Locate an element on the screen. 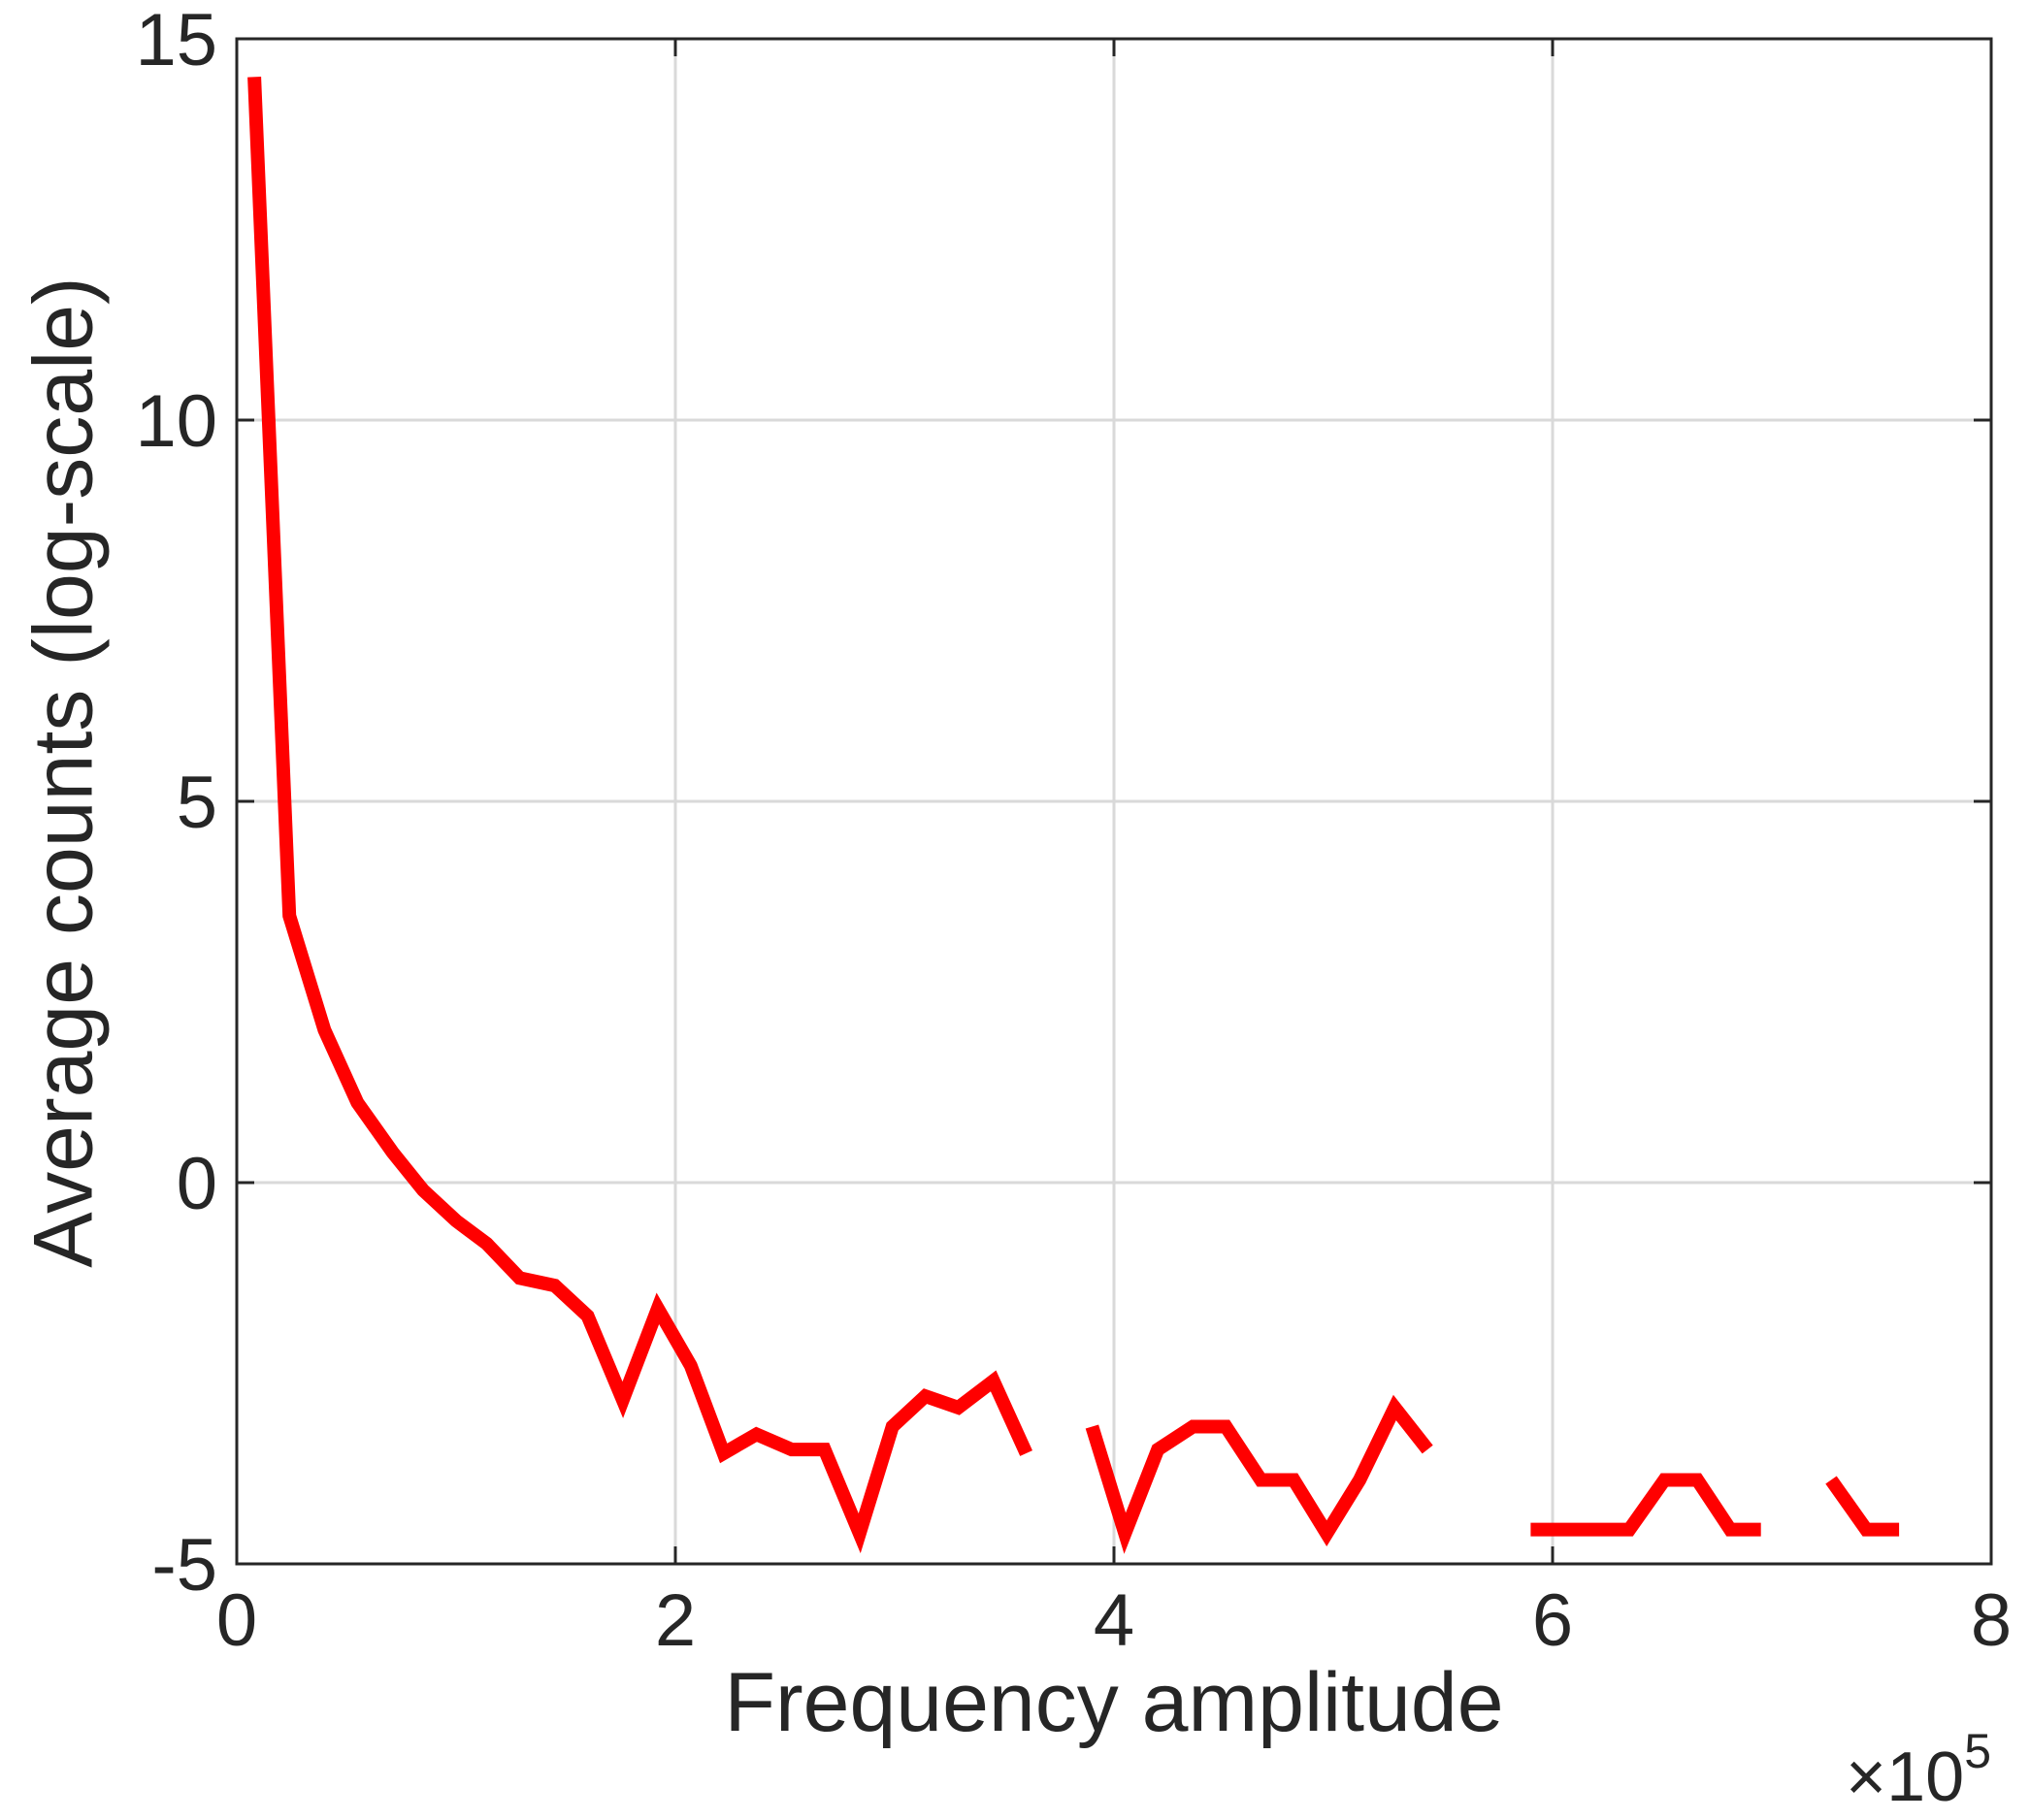 The width and height of the screenshot is (2030, 1820). y-tick-label: 5 is located at coordinates (197, 803).